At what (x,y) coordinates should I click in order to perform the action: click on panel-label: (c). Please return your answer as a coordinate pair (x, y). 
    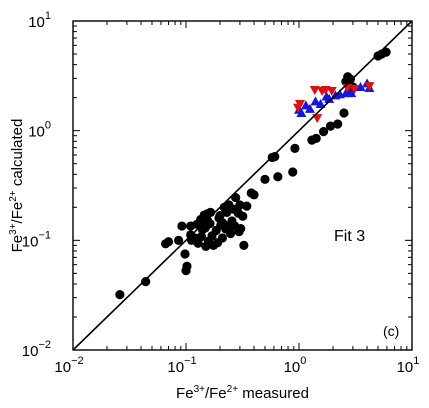
    Looking at the image, I should click on (391, 331).